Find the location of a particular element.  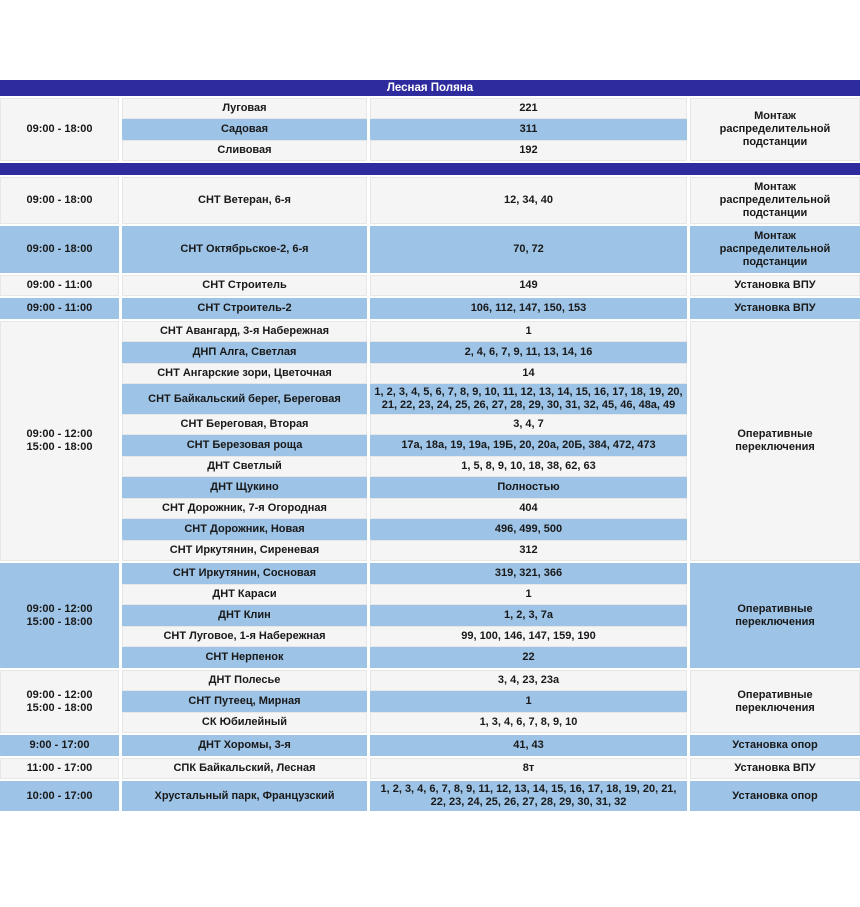

street-cell: СНТ Строитель is located at coordinates (244, 285).